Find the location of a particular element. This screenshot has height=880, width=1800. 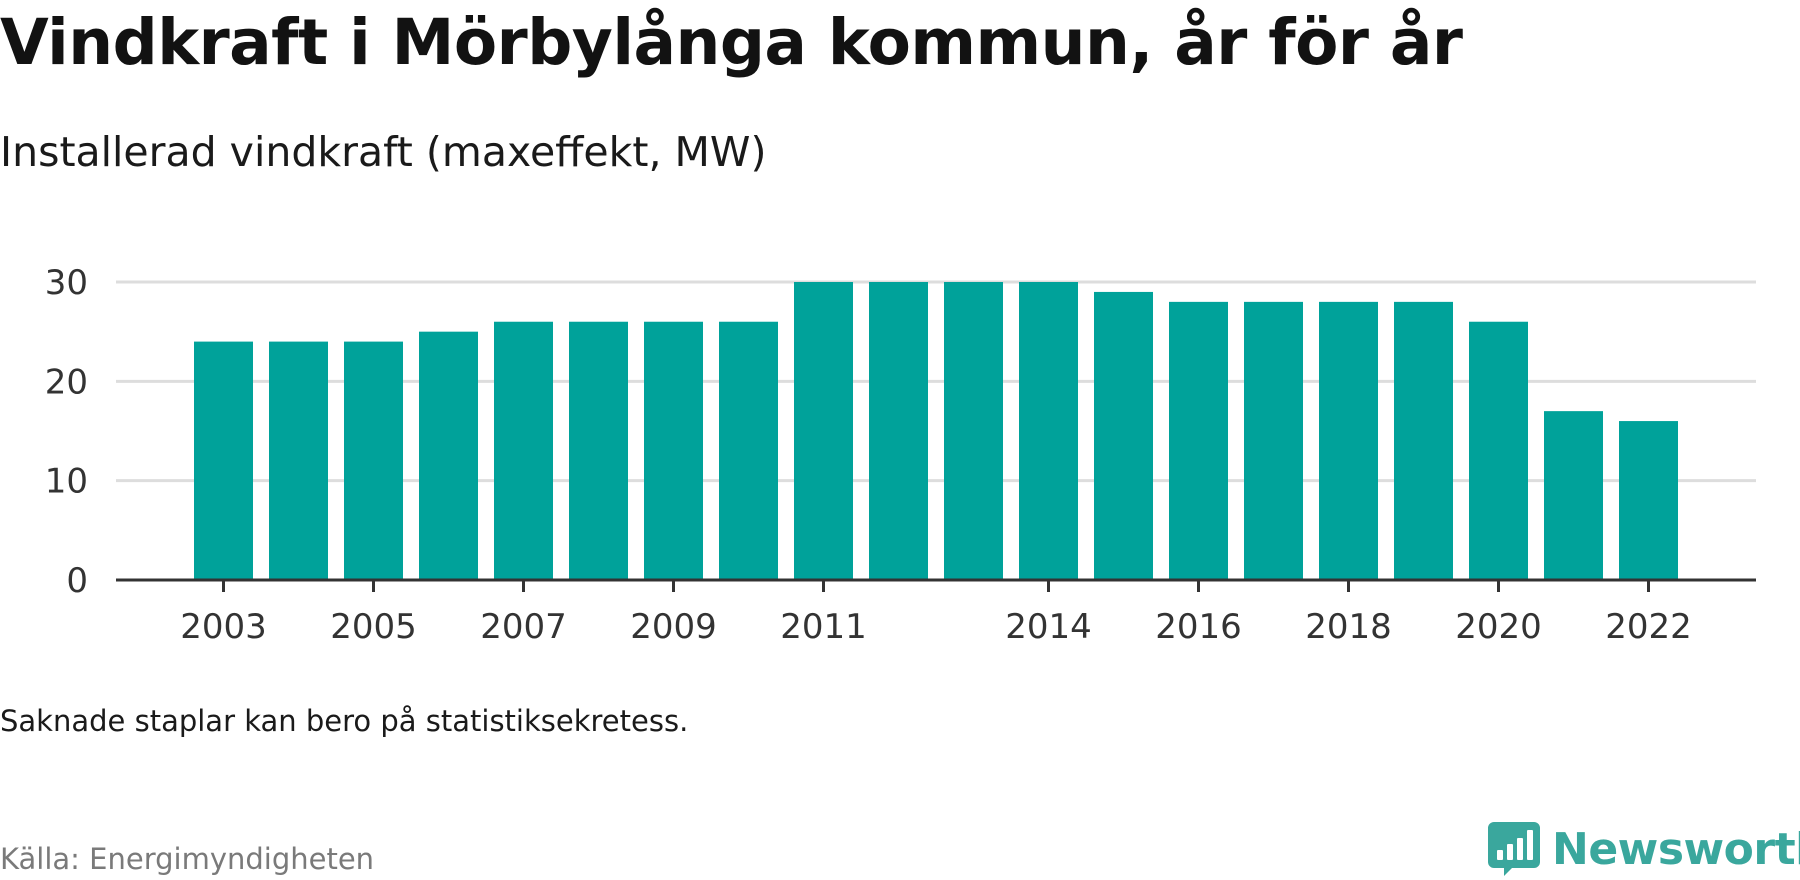

bar-2021 is located at coordinates (1573, 495).